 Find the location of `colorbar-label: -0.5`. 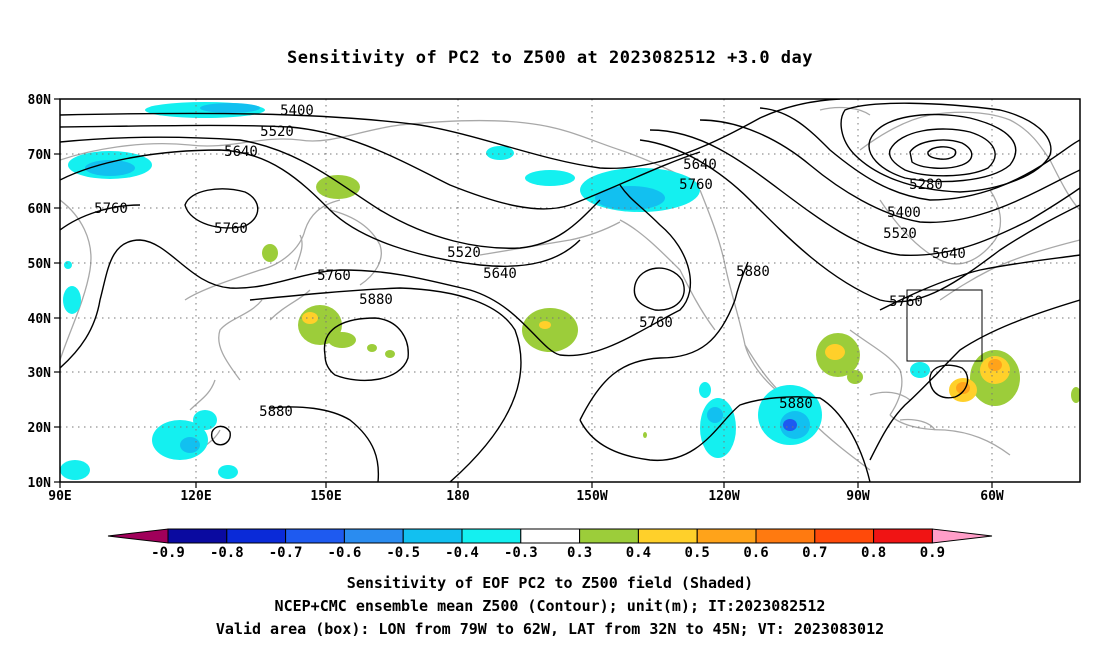

colorbar-label: -0.5 is located at coordinates (403, 553).